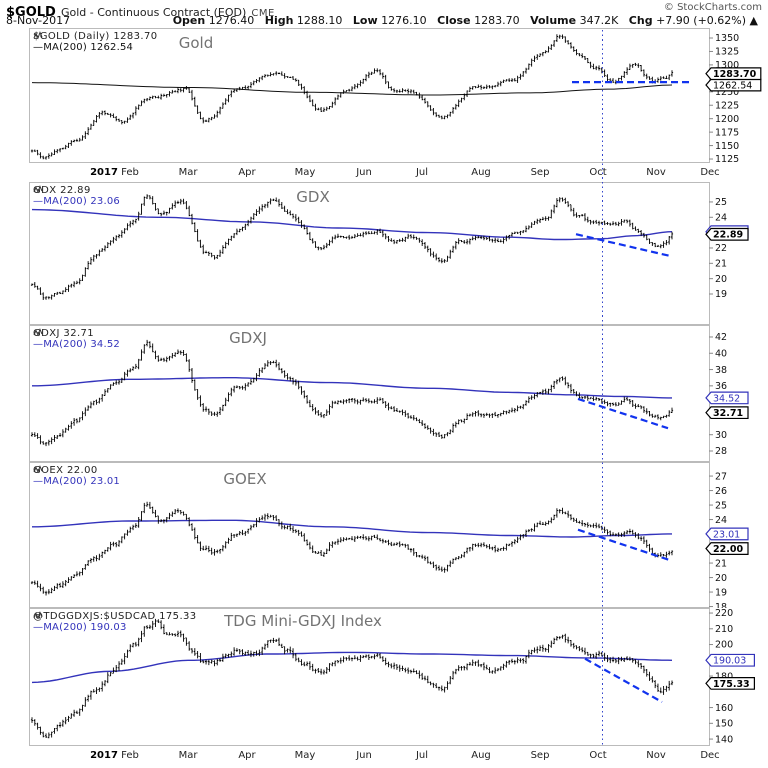 This screenshot has width=768, height=768. What do you see at coordinates (188, 755) in the screenshot?
I see `month-label-mar: Mar` at bounding box center [188, 755].